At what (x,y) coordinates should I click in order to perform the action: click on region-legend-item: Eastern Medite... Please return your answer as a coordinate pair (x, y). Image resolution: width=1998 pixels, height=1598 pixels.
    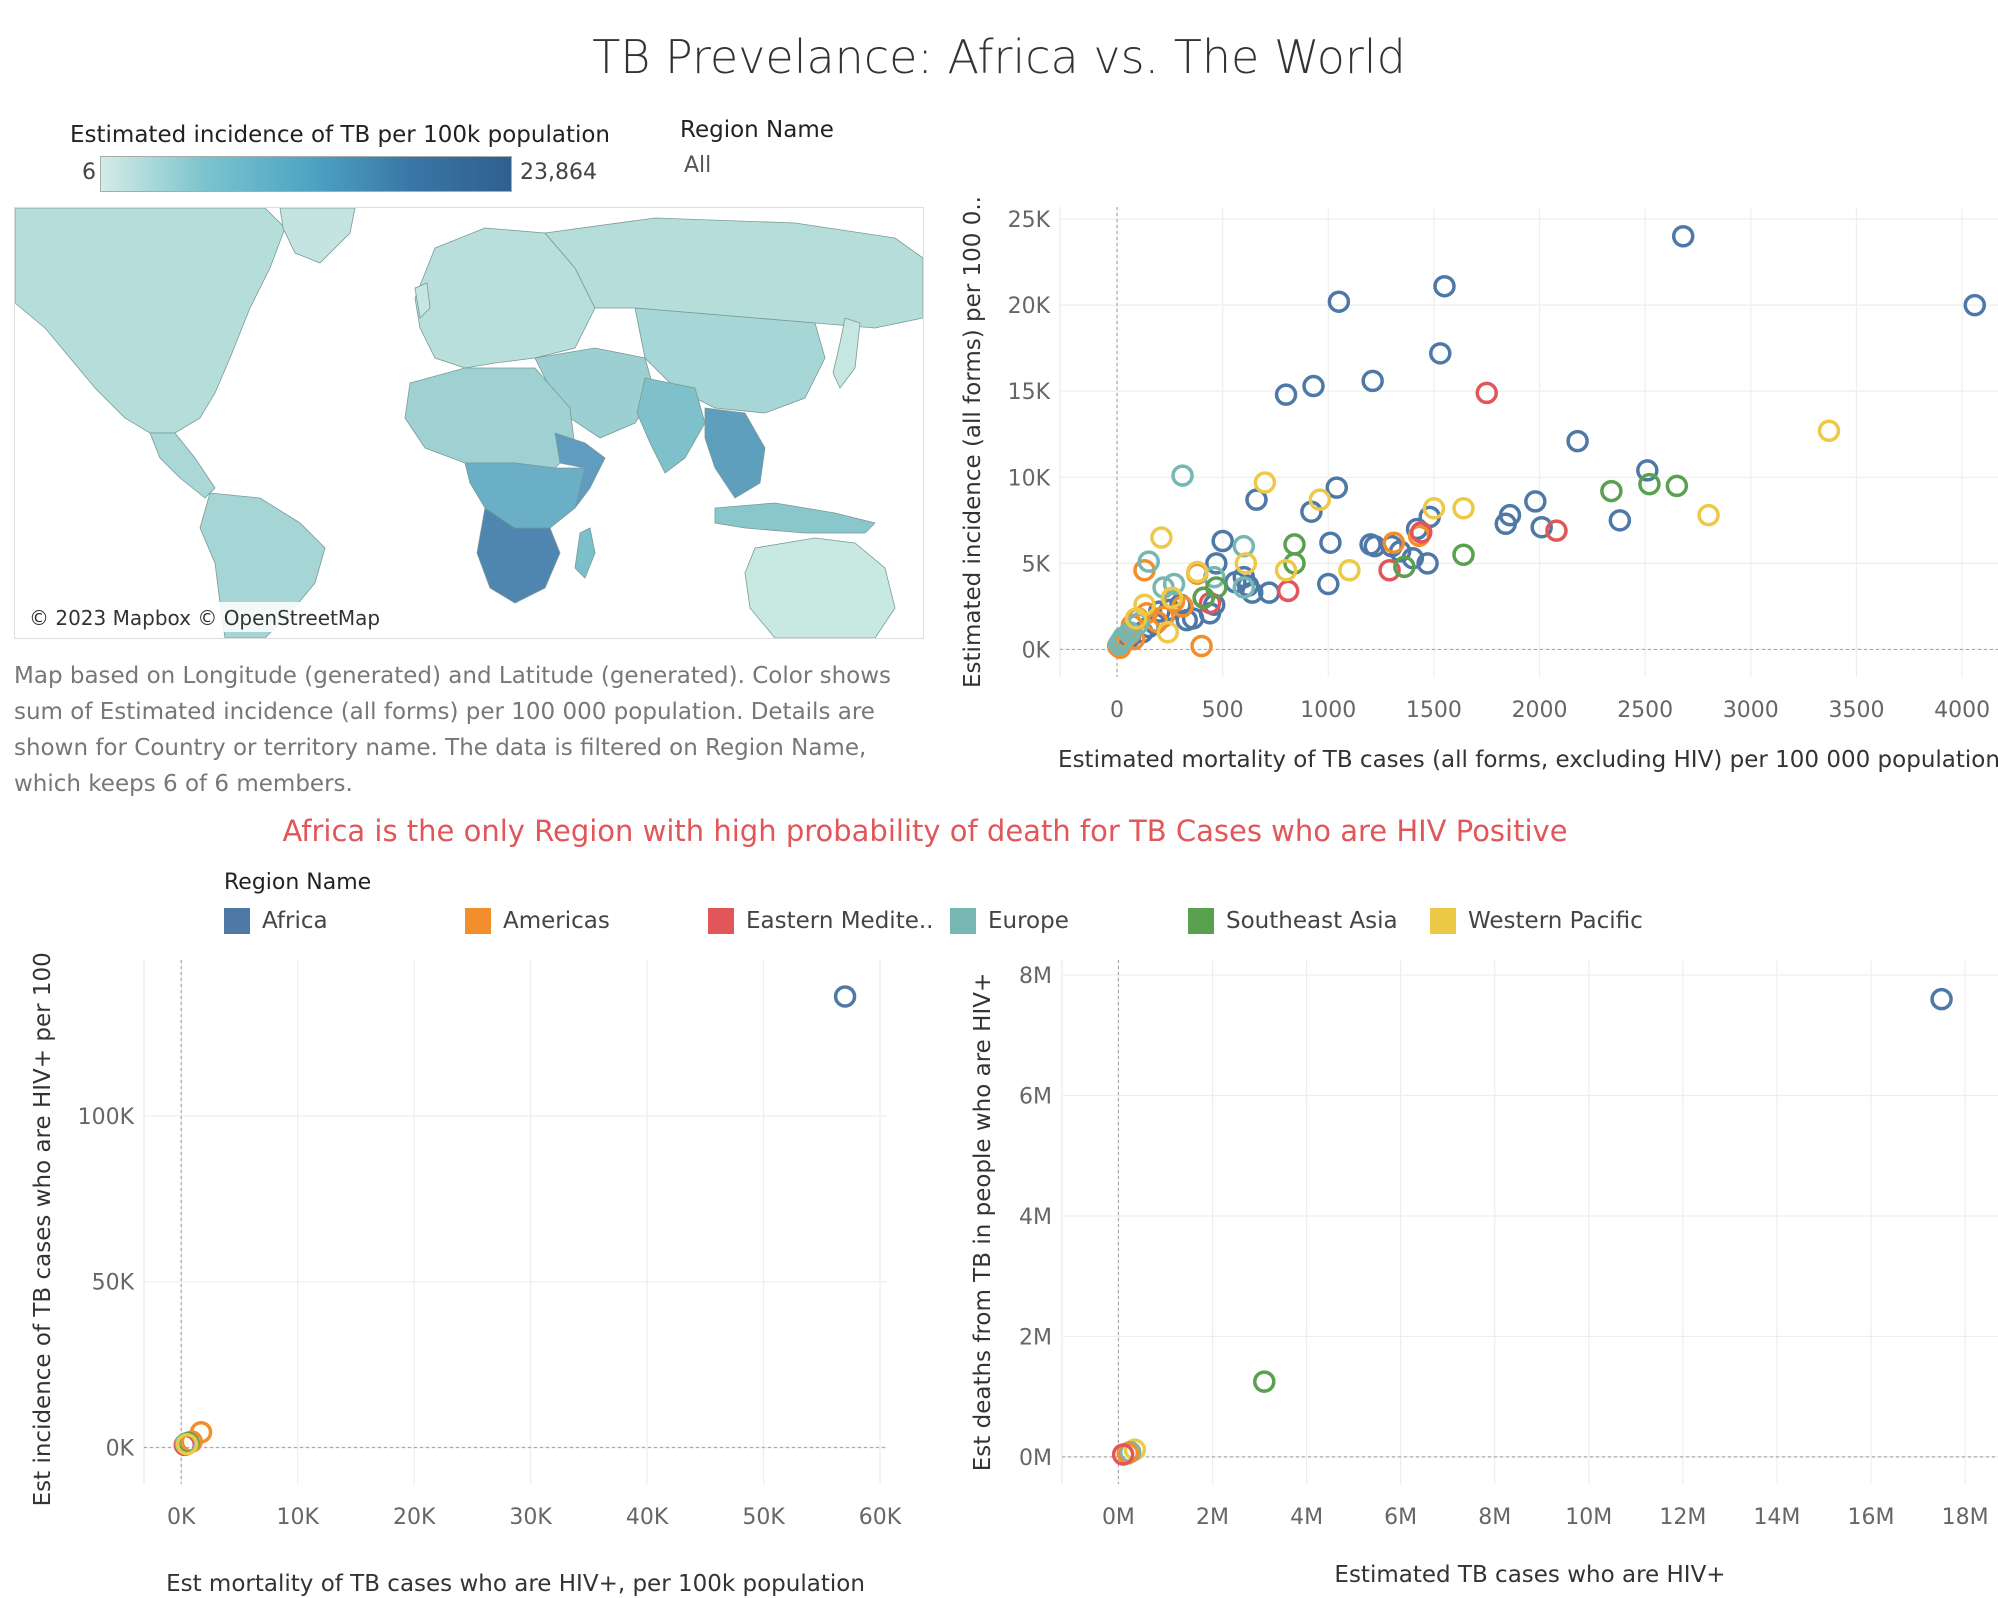
    Looking at the image, I should click on (821, 921).